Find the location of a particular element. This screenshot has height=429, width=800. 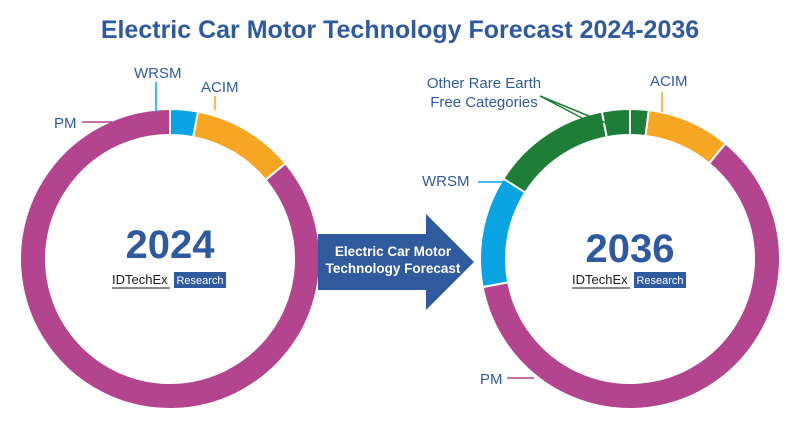

label-2024-wrsm: WRSM is located at coordinates (158, 73).